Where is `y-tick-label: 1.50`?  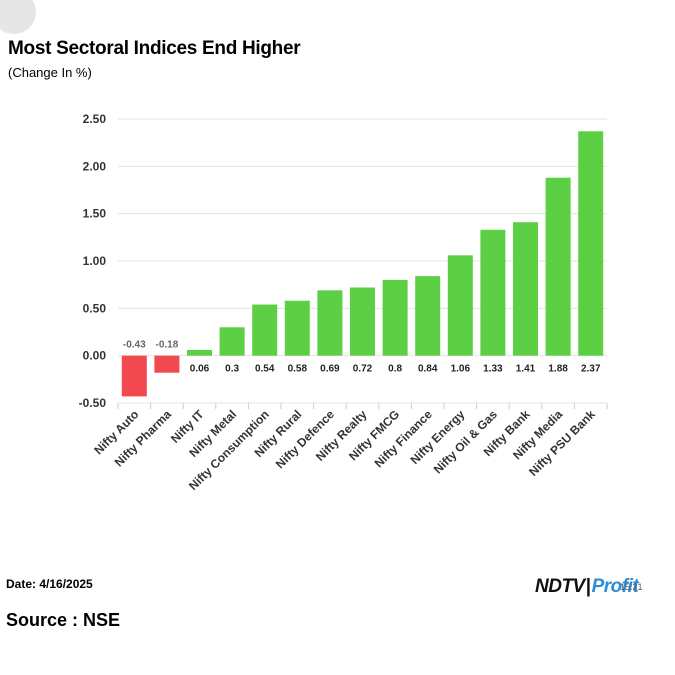 y-tick-label: 1.50 is located at coordinates (95, 214).